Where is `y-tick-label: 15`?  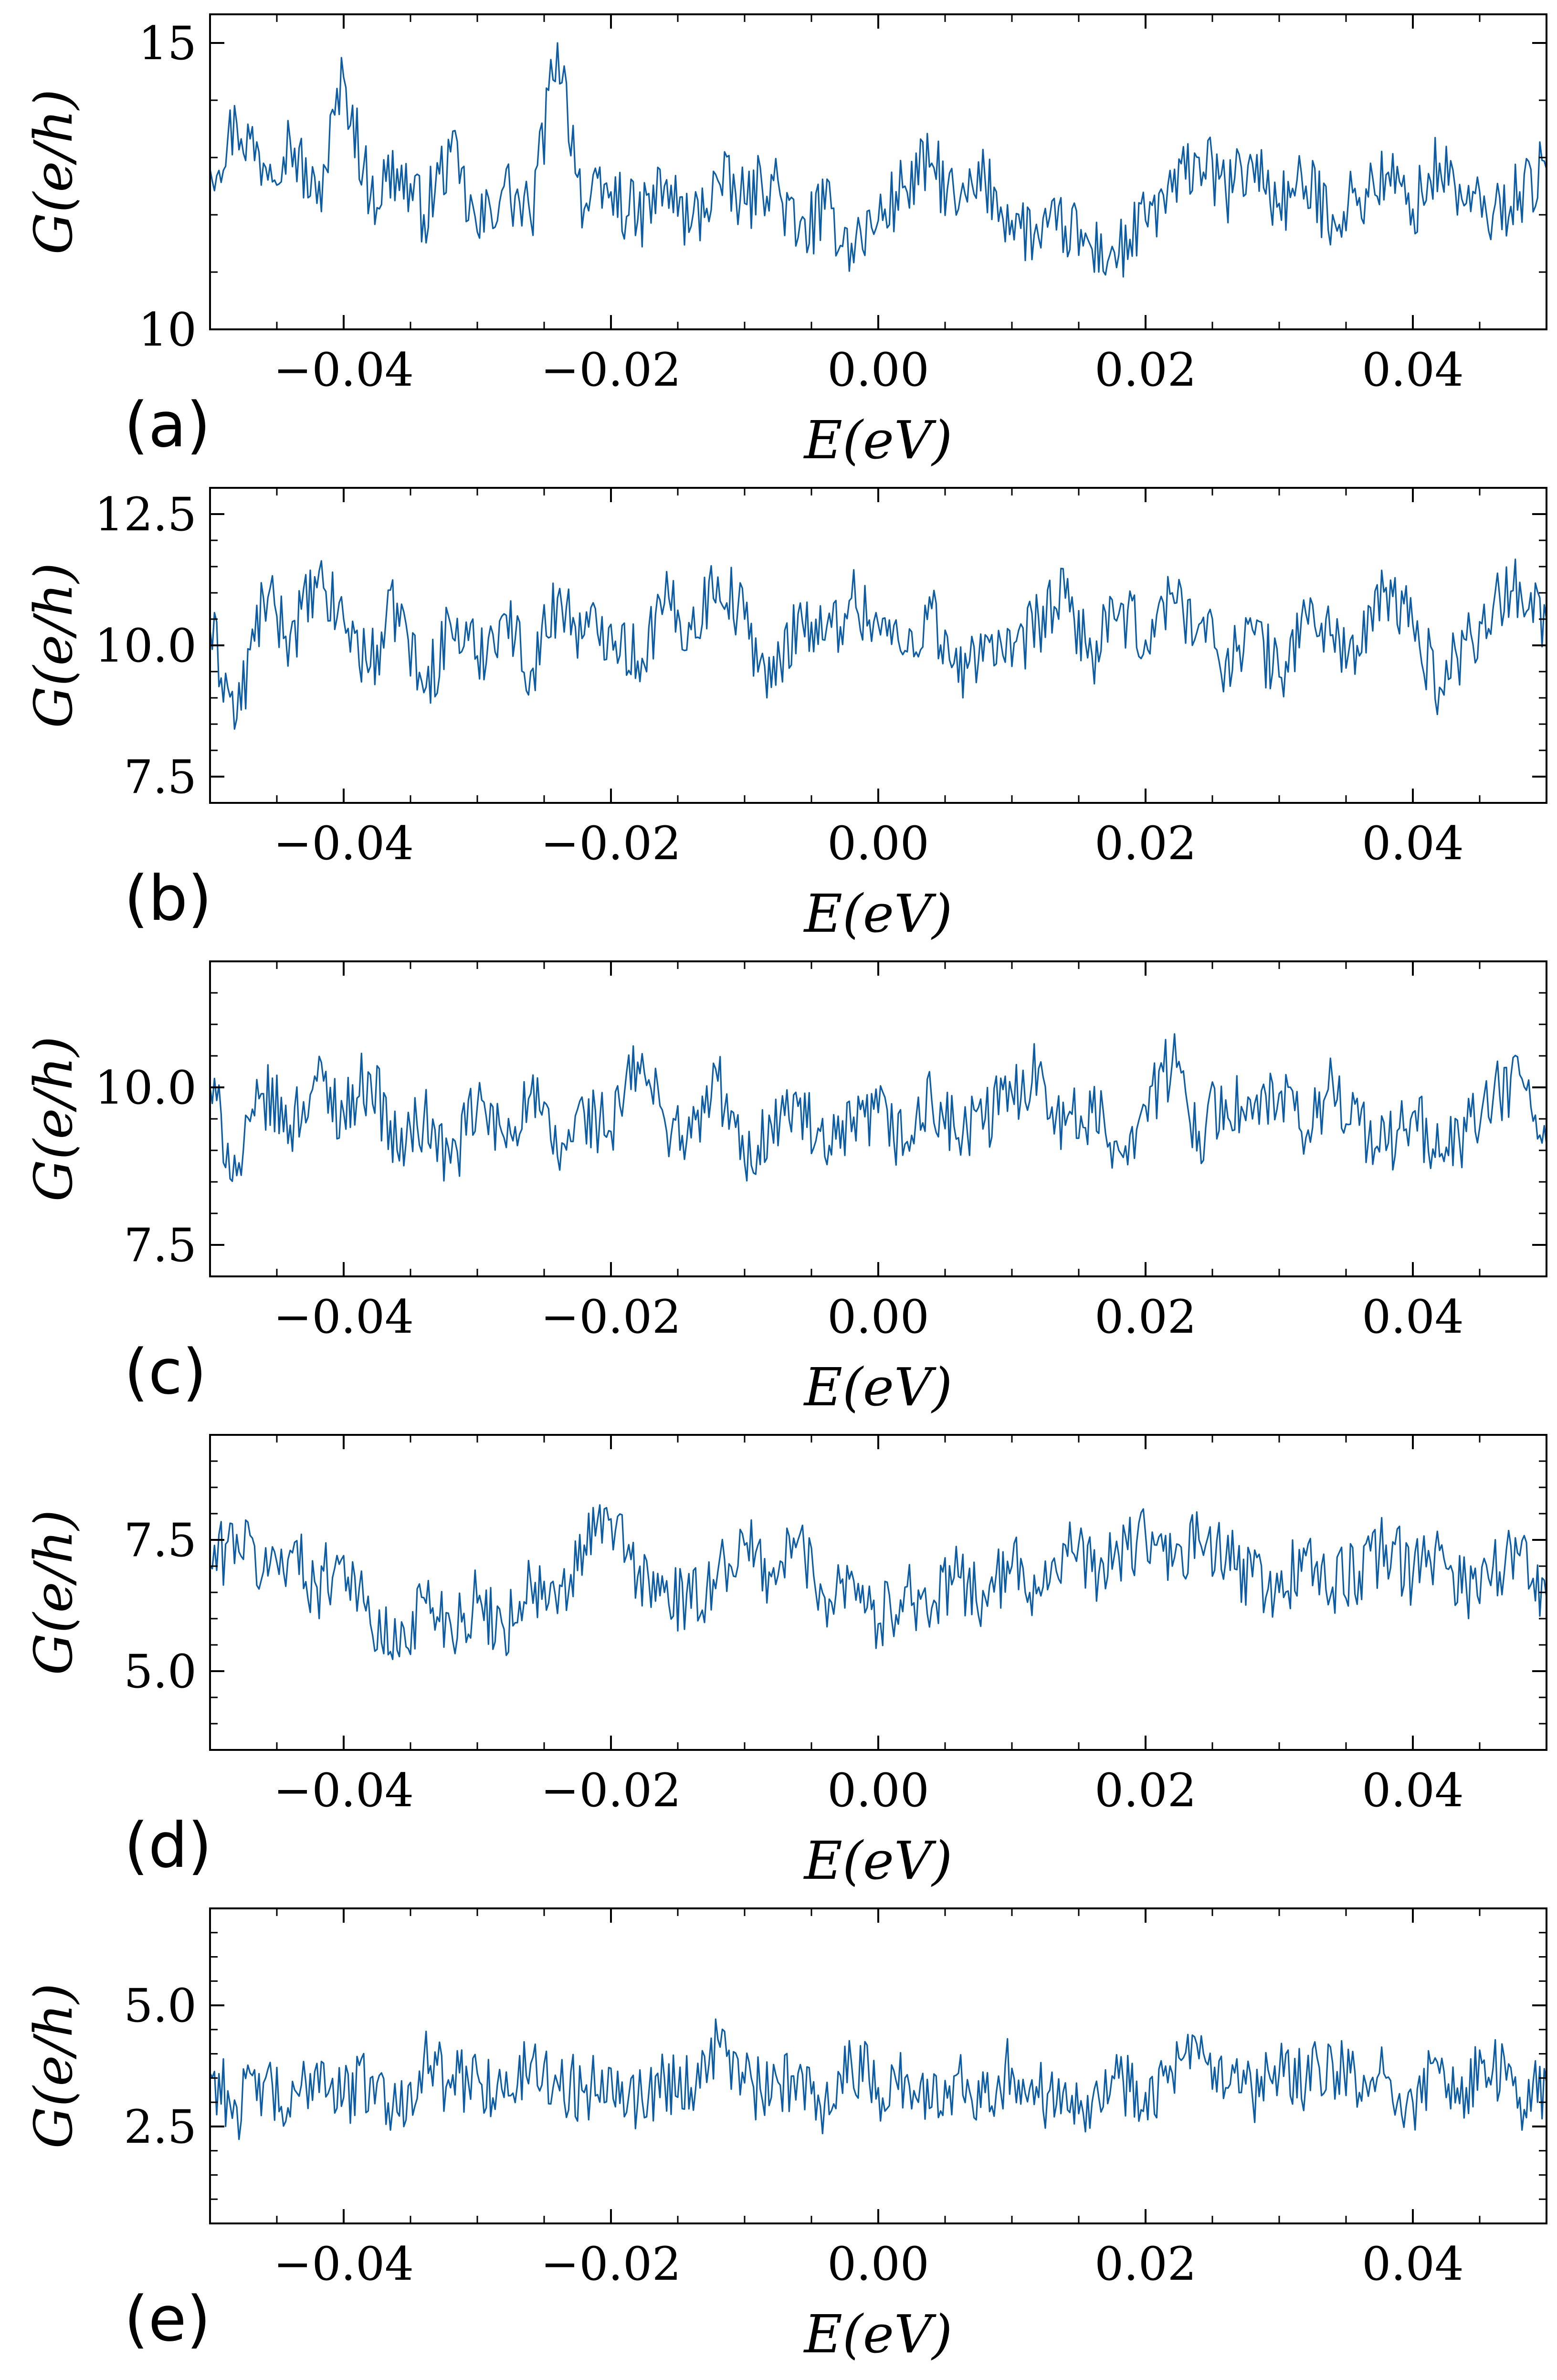 y-tick-label: 15 is located at coordinates (167, 44).